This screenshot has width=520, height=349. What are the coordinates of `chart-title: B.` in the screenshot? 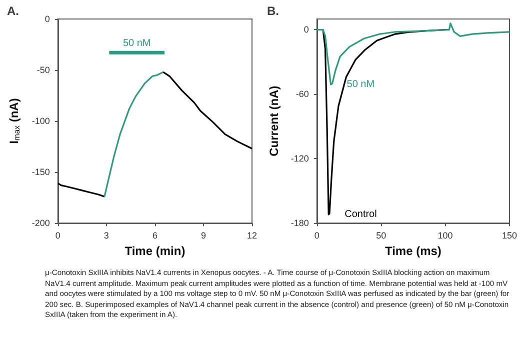 It's located at (273, 11).